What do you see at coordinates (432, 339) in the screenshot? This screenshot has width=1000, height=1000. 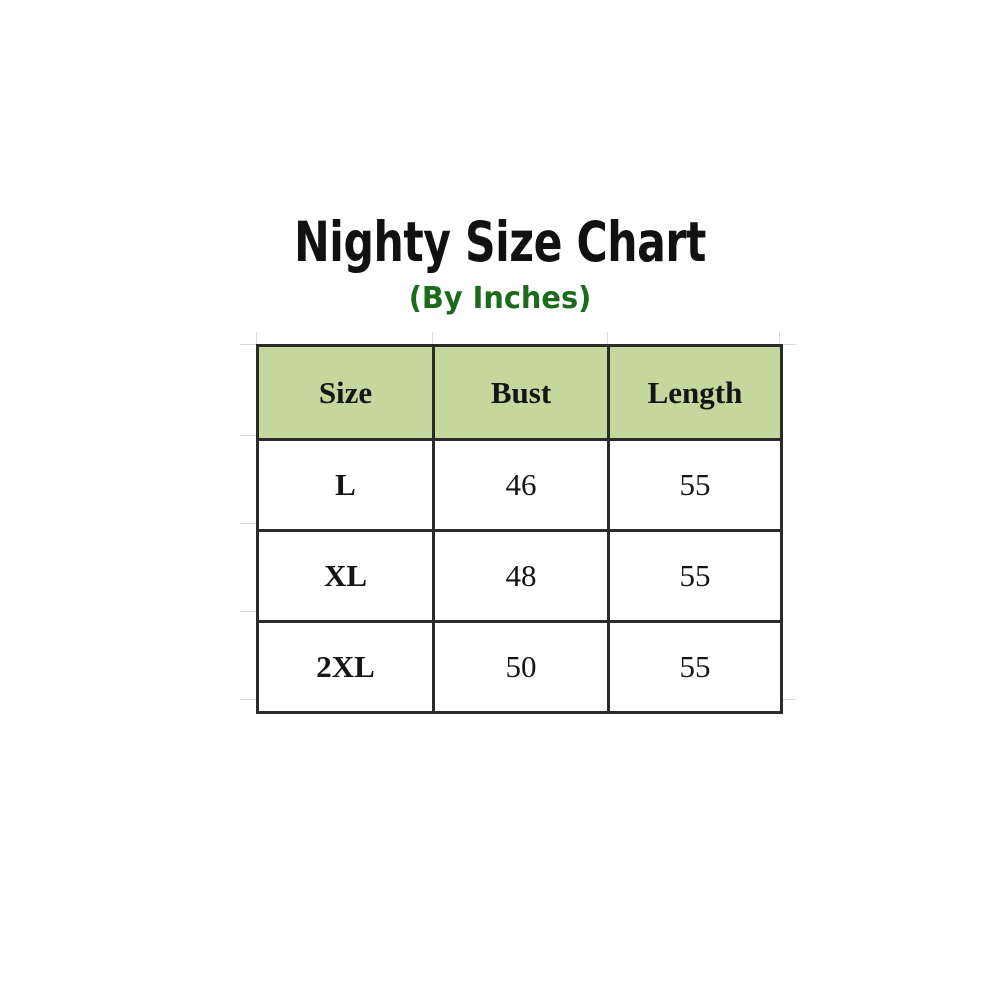 I see `gridline-stub-top-col1` at bounding box center [432, 339].